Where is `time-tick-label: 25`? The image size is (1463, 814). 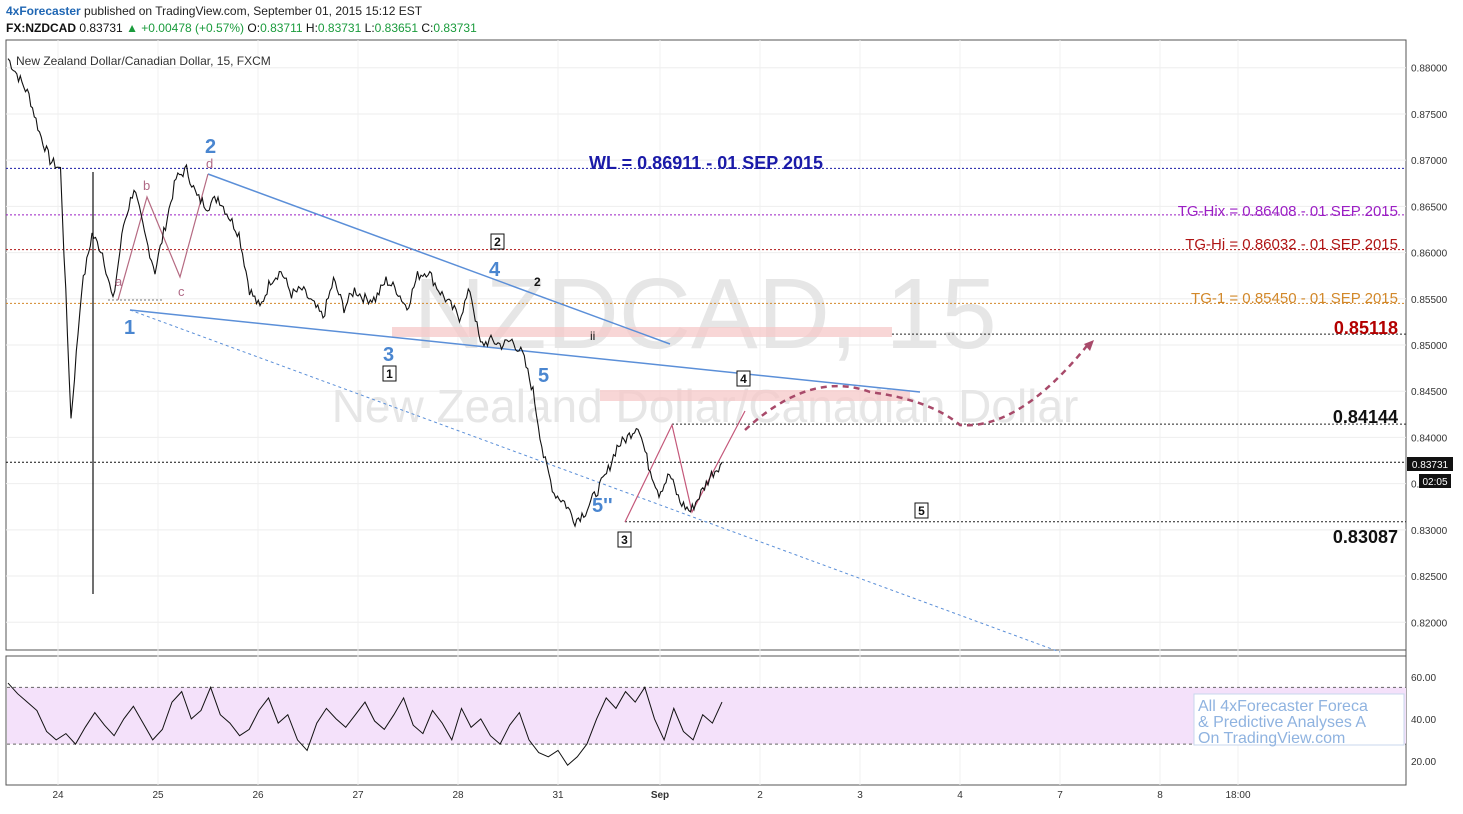 time-tick-label: 25 is located at coordinates (158, 795).